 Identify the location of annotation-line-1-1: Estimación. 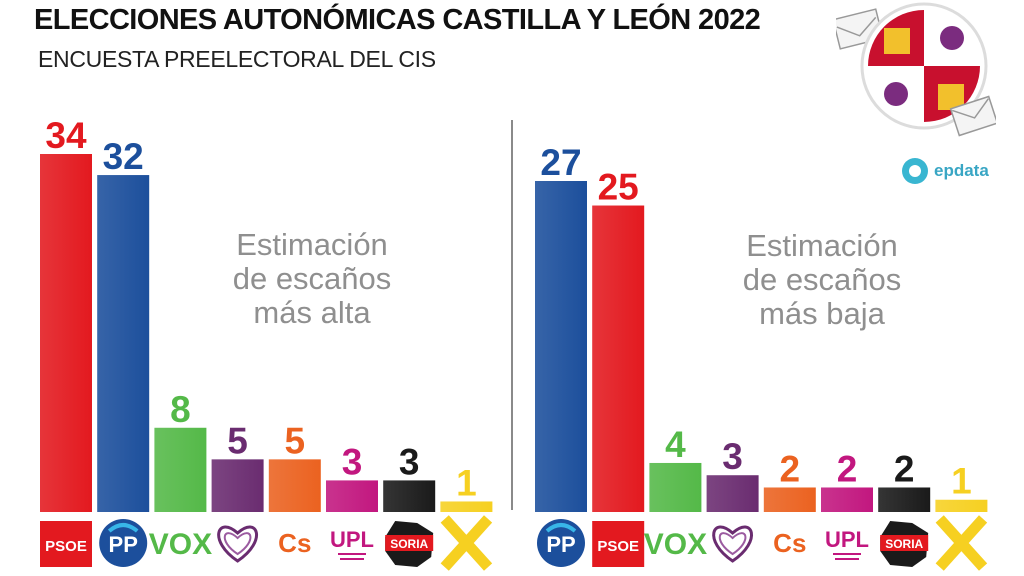
(312, 244).